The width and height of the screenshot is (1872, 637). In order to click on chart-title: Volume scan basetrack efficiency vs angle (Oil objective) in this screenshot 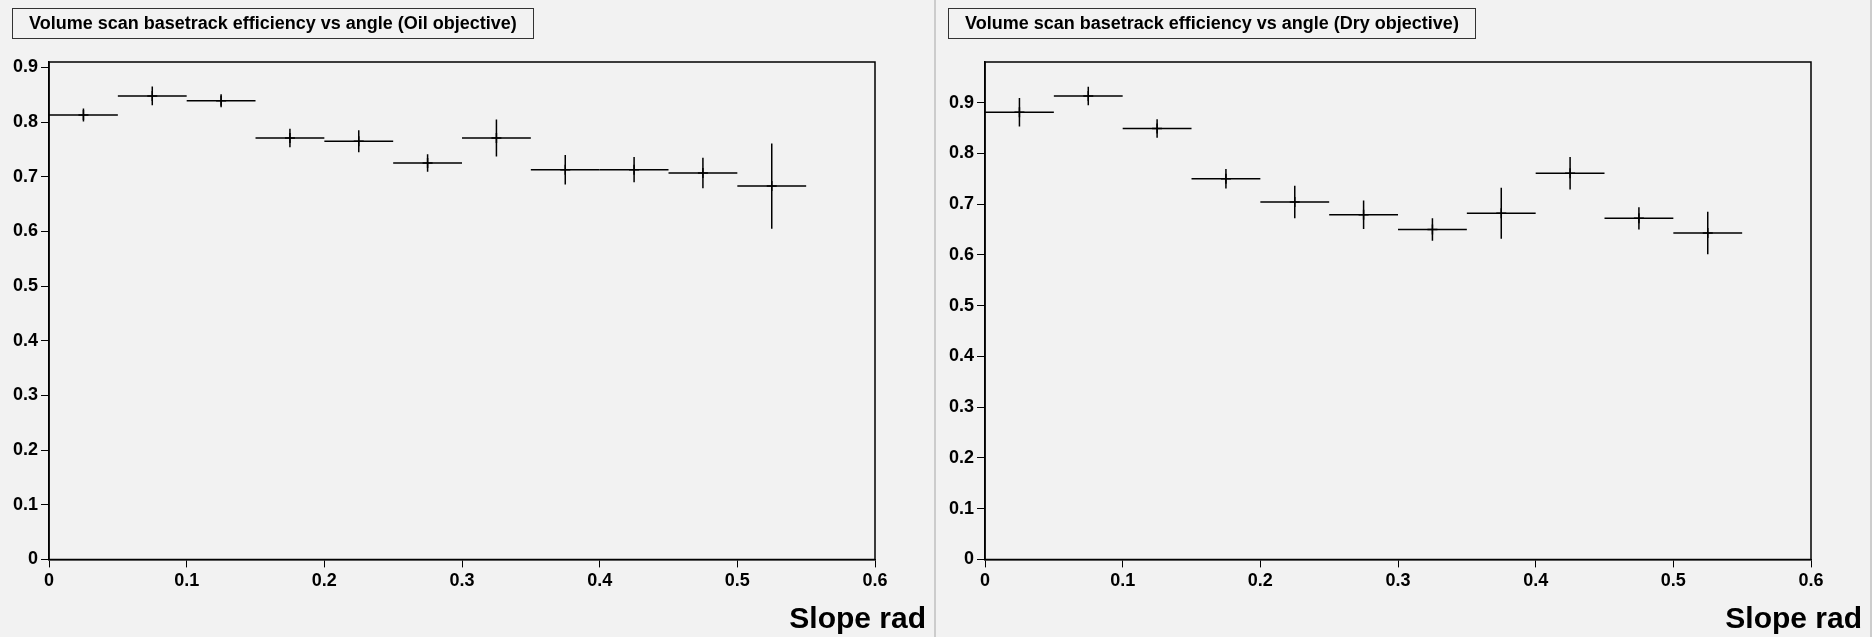, I will do `click(273, 23)`.